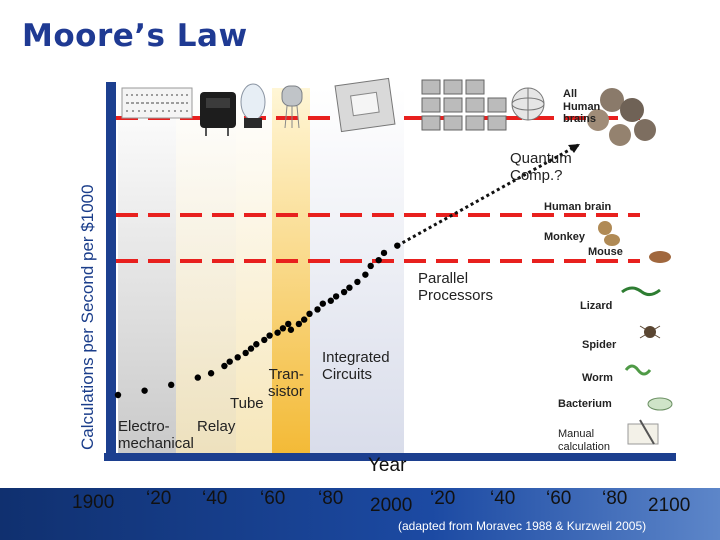  Describe the element at coordinates (216, 426) in the screenshot. I see `era-label-relay: Relay` at that location.